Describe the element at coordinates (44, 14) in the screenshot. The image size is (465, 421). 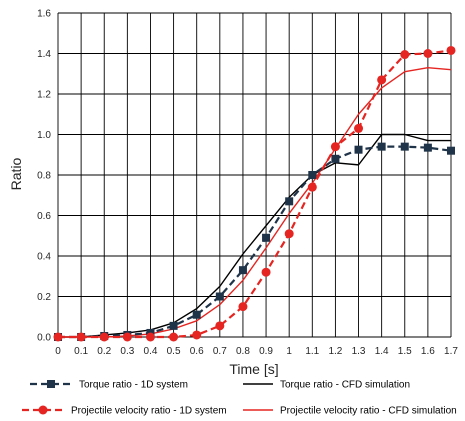
I see `y-tick-label: 1.6` at that location.